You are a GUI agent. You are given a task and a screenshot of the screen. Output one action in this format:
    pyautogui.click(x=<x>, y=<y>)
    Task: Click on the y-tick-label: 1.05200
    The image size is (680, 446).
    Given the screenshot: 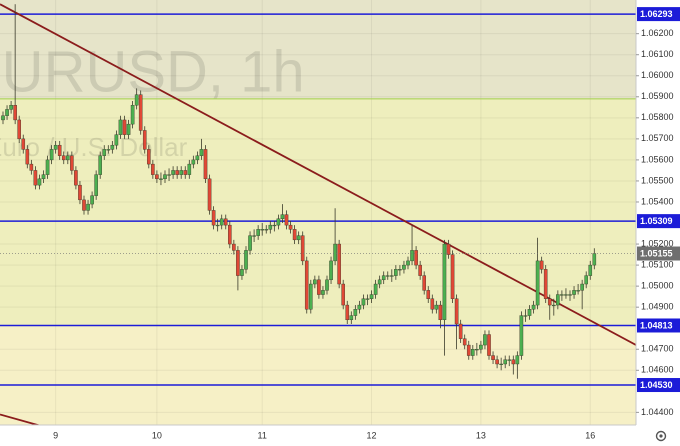 What is the action you would take?
    pyautogui.click(x=657, y=243)
    